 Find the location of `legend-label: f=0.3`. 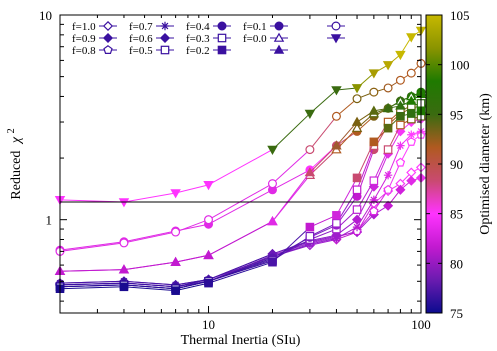

legend-label: f=0.3 is located at coordinates (198, 39).